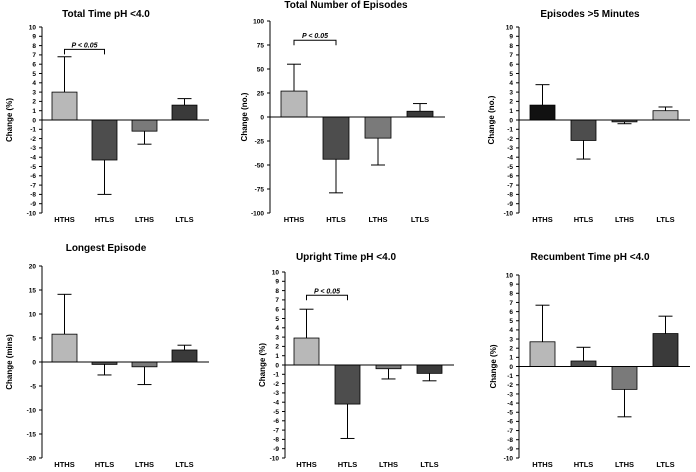  What do you see at coordinates (260, 141) in the screenshot?
I see `y-tick-label: -25` at bounding box center [260, 141].